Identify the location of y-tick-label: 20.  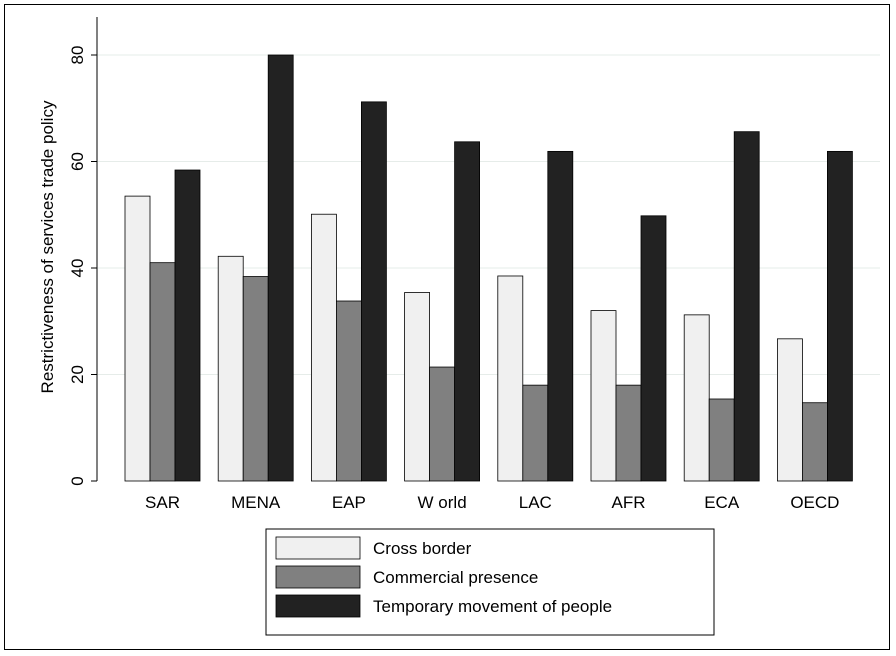
(77, 374).